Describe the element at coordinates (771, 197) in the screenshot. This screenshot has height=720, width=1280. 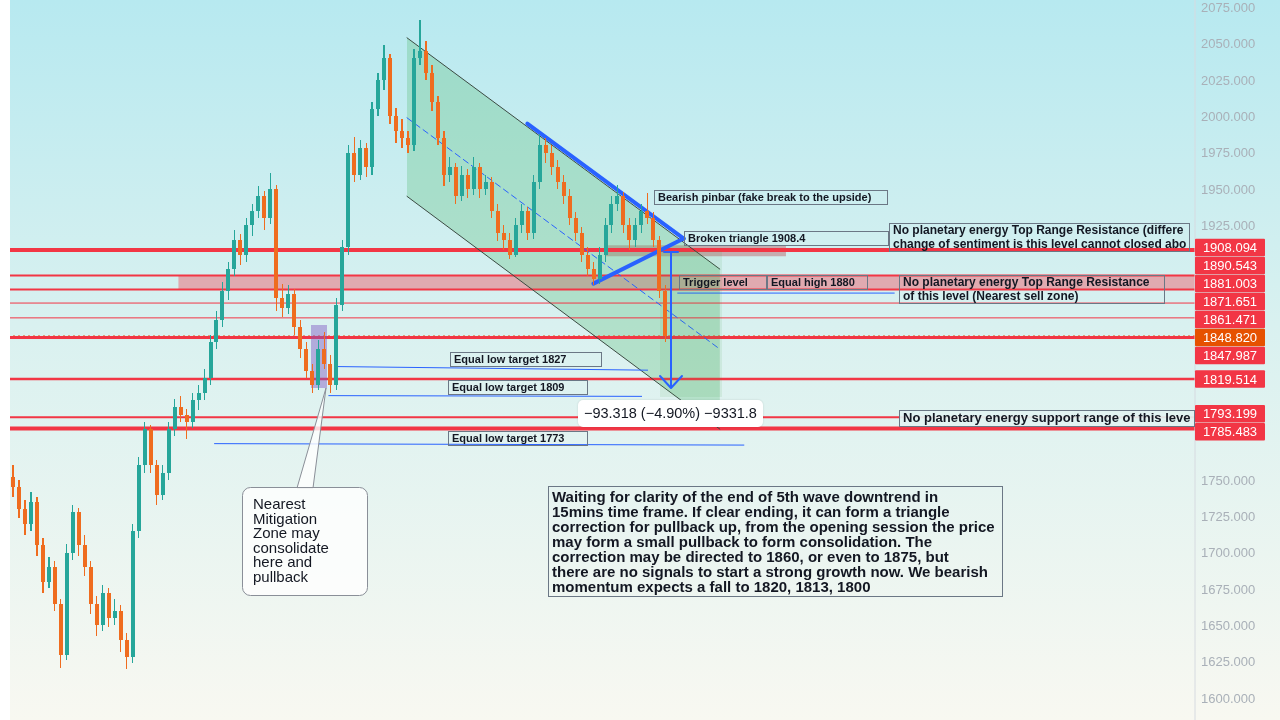
I see `annotation: Bearish pinbar (fake break to the upside)` at that location.